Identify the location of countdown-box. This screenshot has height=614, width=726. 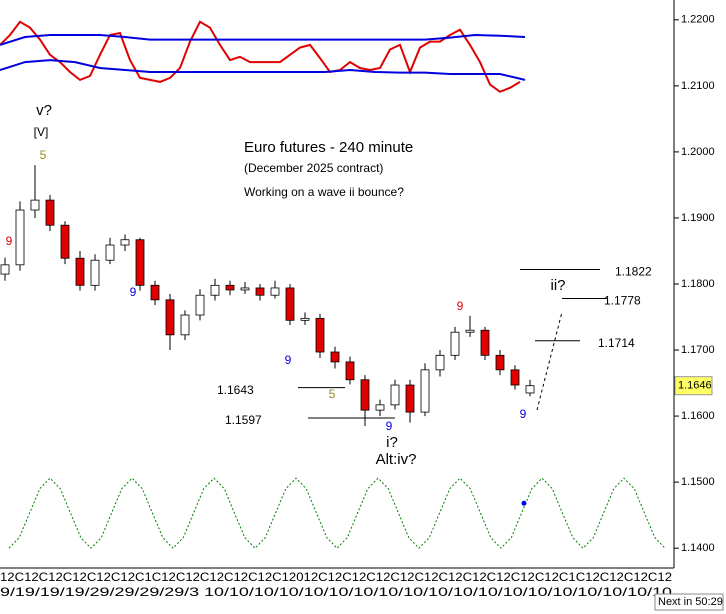
(689, 602).